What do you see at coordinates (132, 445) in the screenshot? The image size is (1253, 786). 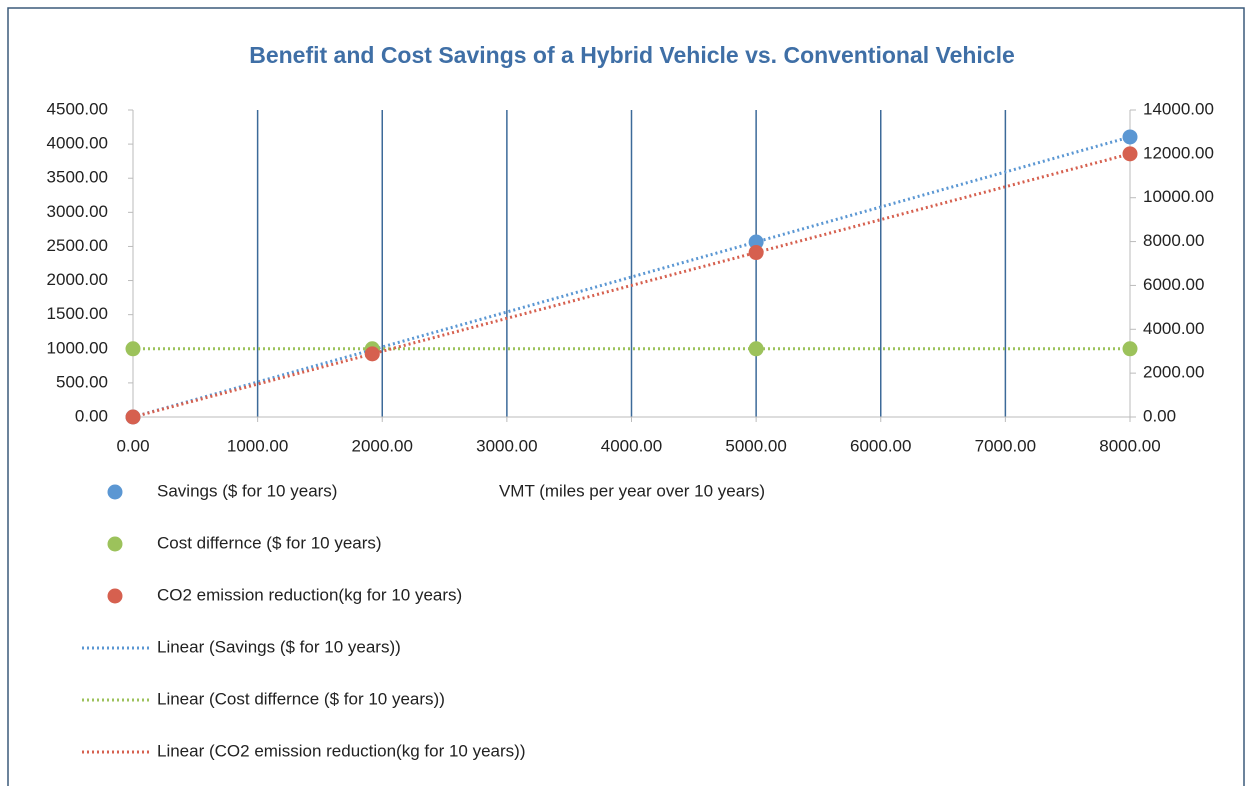 I see `x-tick-label: 0.00` at bounding box center [132, 445].